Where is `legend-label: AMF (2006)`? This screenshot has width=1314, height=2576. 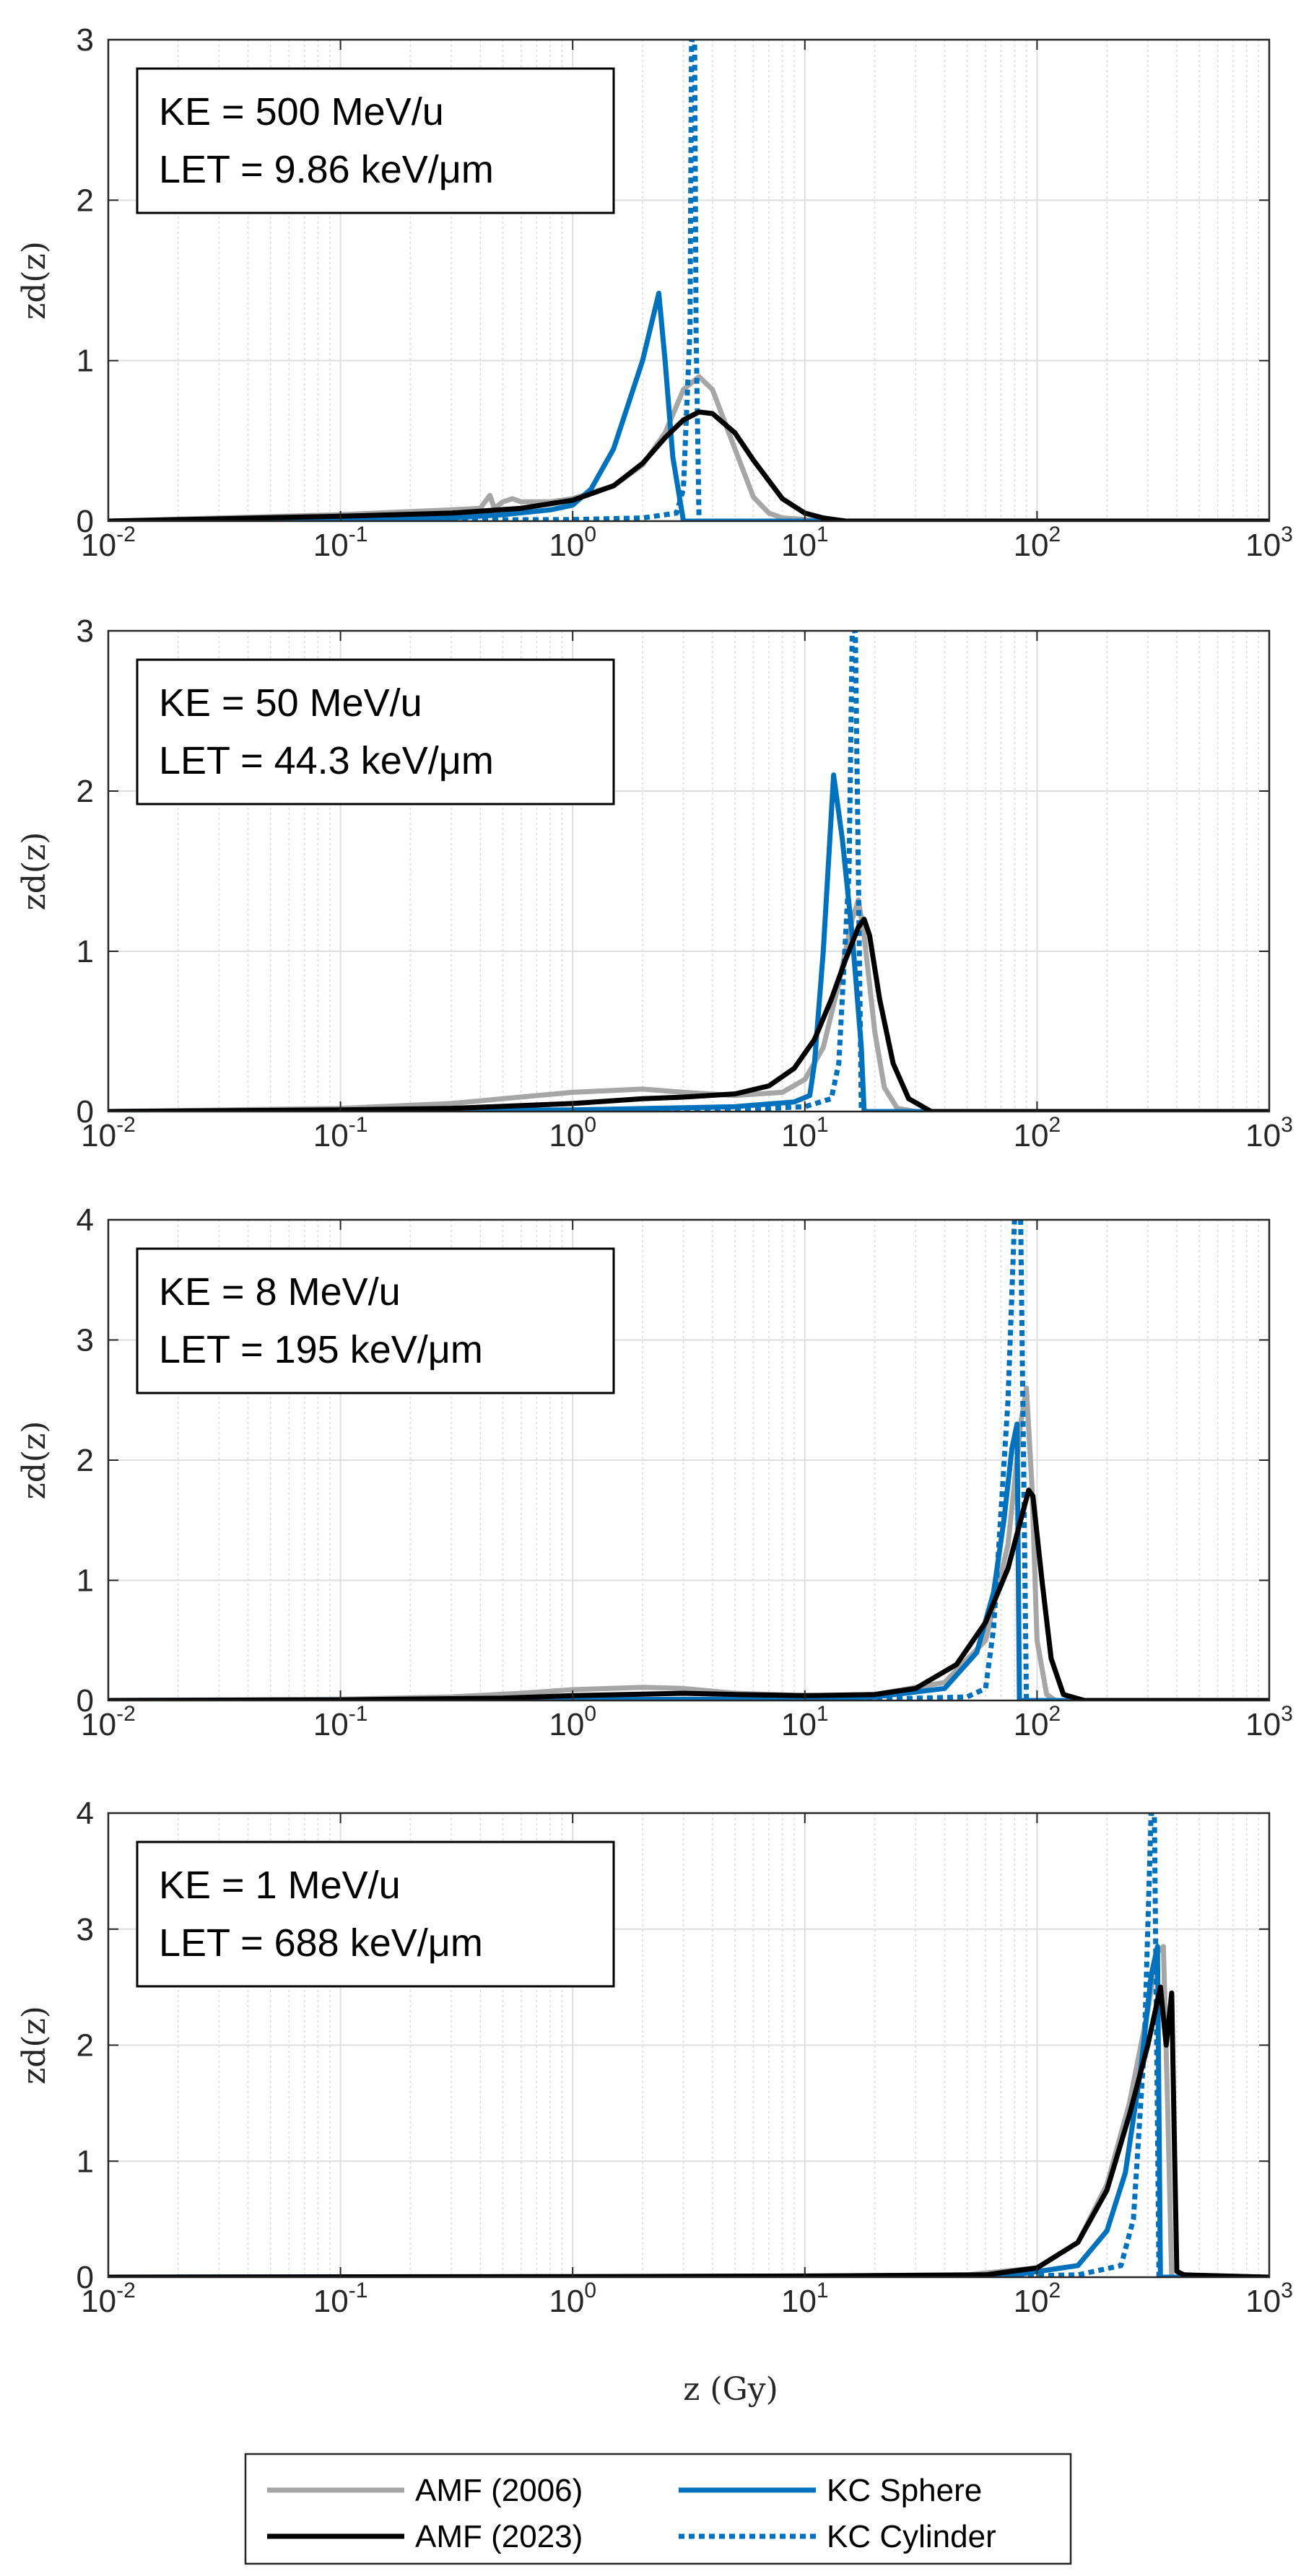 legend-label: AMF (2006) is located at coordinates (499, 2490).